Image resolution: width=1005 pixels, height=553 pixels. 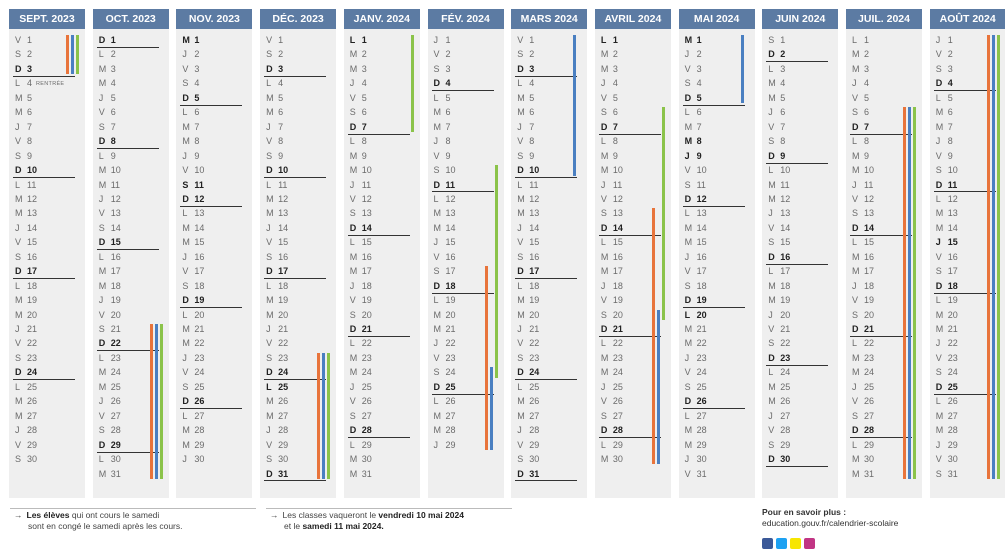 What do you see at coordinates (26, 242) in the screenshot?
I see `day-row: V 15` at bounding box center [26, 242].